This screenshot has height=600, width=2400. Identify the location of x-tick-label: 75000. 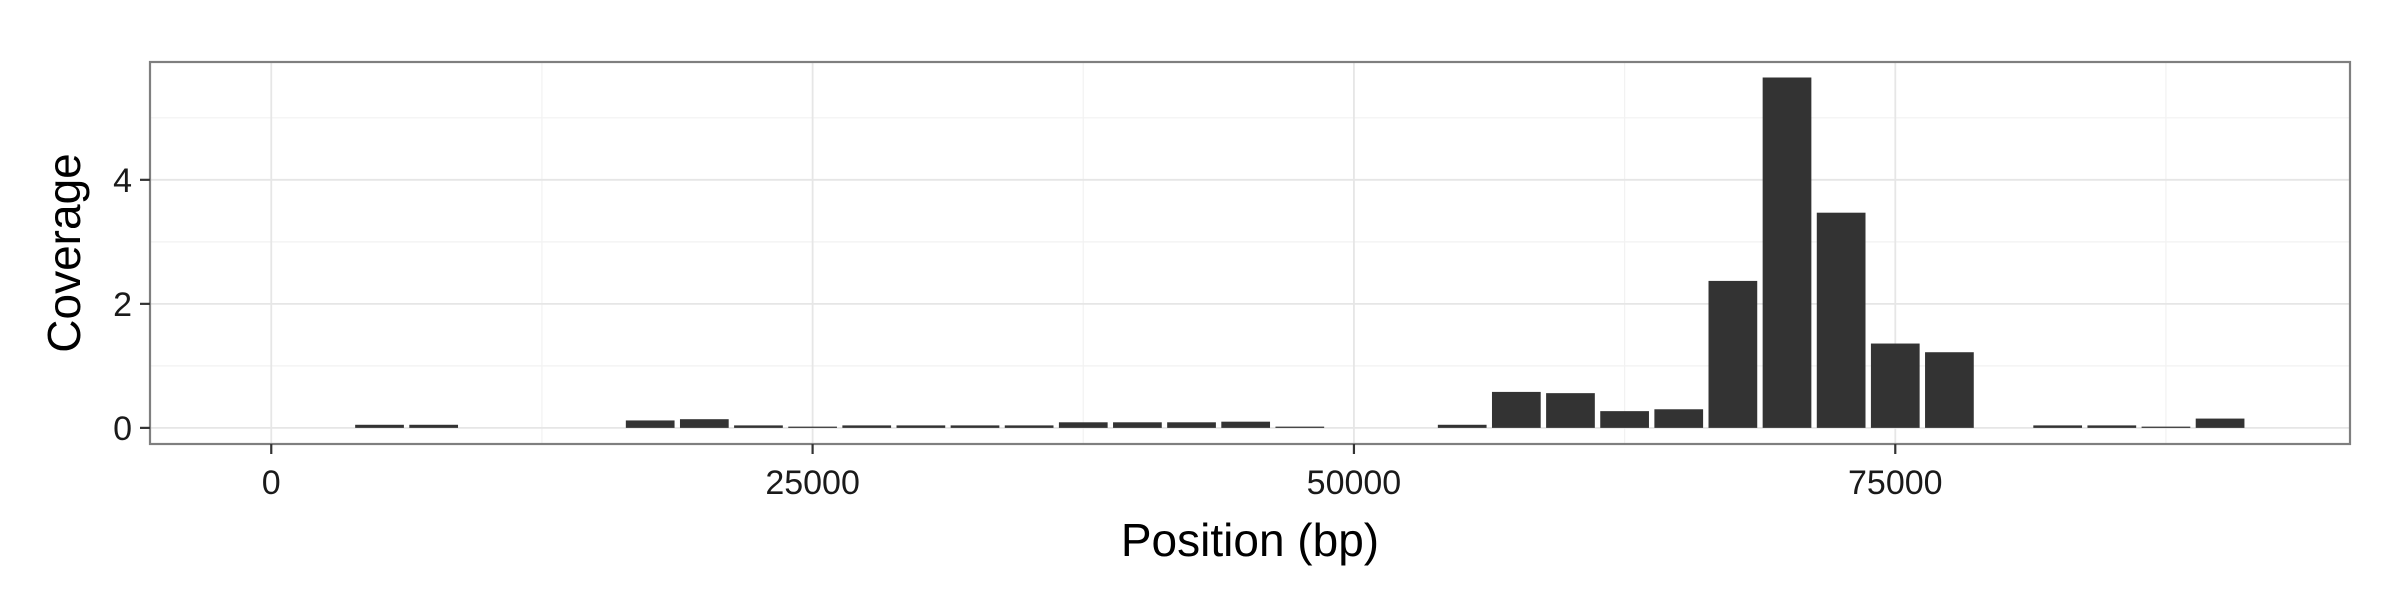
(1895, 483).